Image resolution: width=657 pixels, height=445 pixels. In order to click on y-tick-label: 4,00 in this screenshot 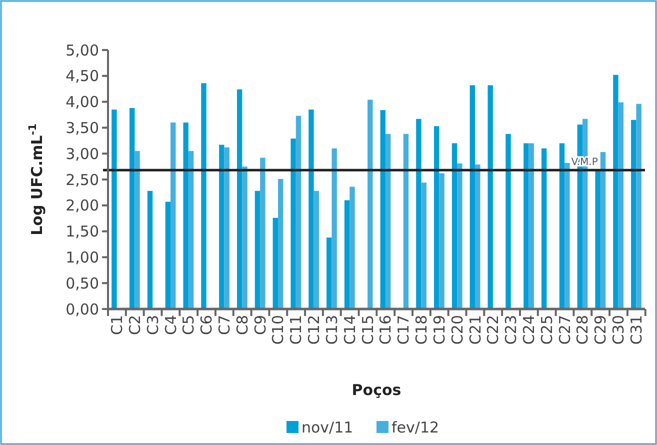, I will do `click(82, 102)`.